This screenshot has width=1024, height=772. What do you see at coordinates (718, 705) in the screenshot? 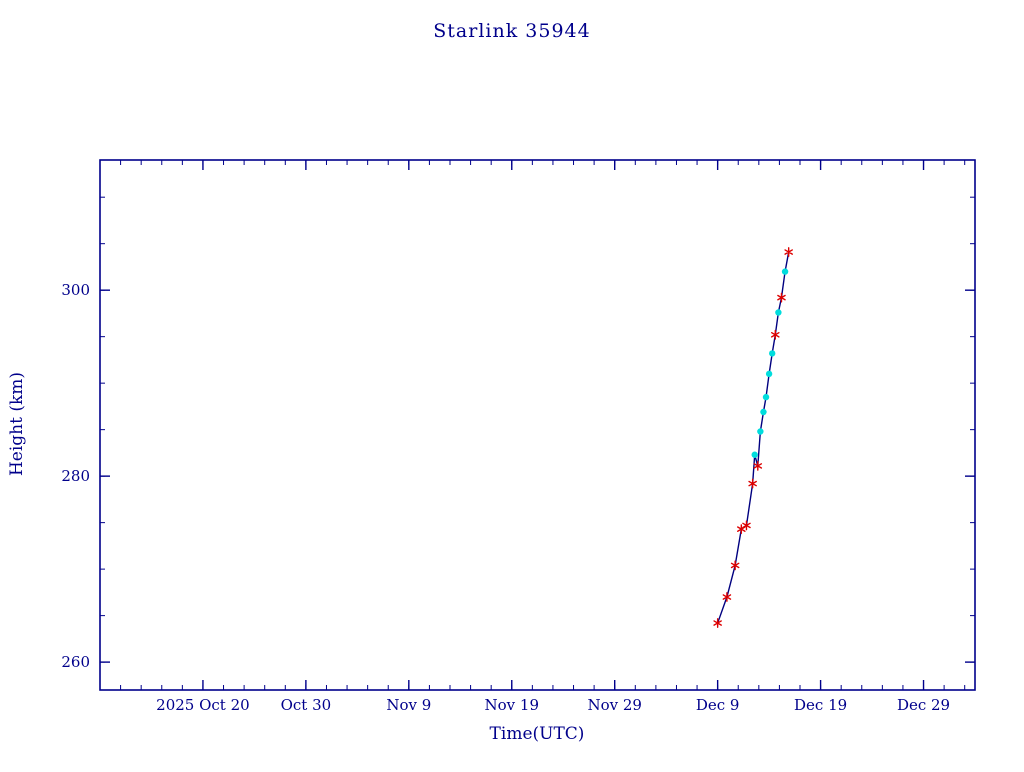
I see `x-tick-label: Dec 9` at bounding box center [718, 705].